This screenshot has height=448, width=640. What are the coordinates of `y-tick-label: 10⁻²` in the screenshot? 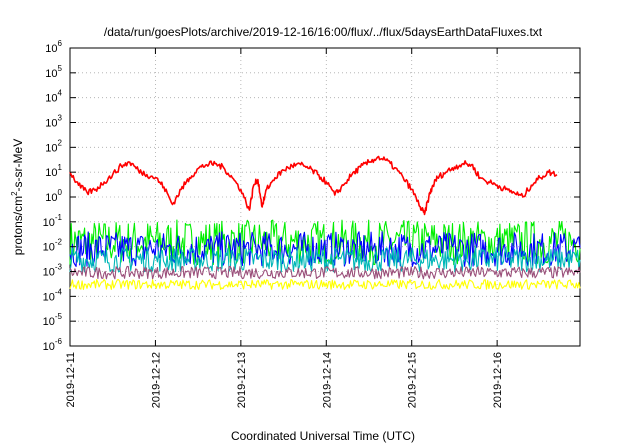 It's located at (53, 246).